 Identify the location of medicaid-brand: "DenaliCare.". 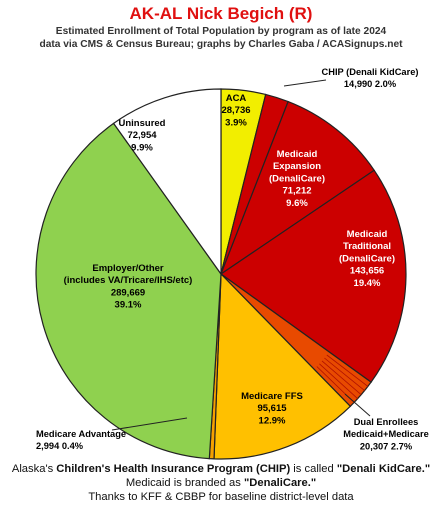
(280, 483).